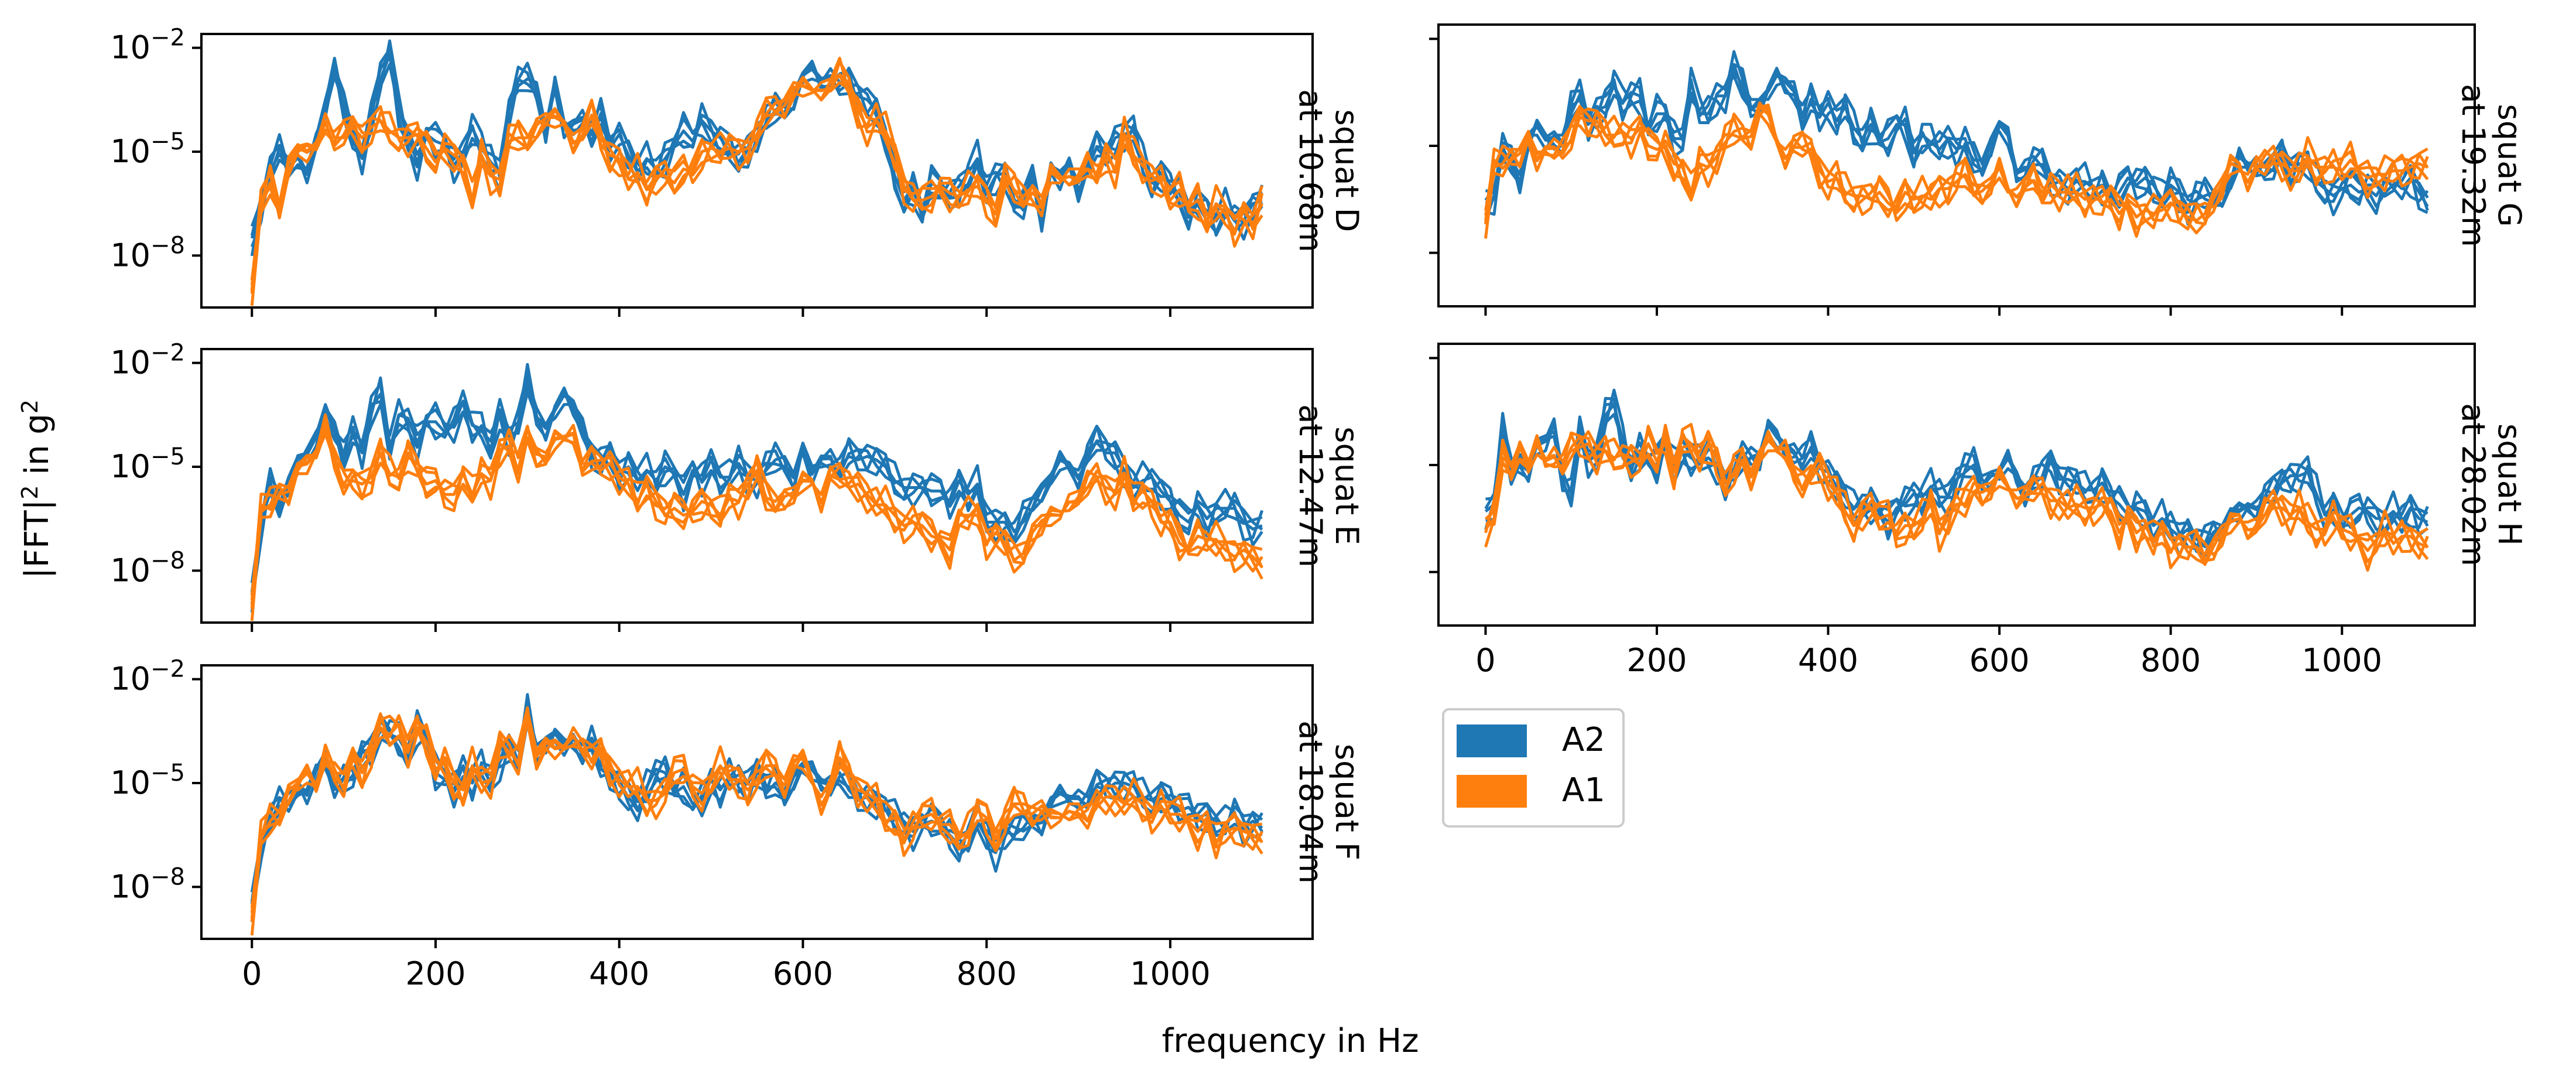 The width and height of the screenshot is (2576, 1080). I want to click on panel-label: squat Fat 18.04m, so click(1328, 802).